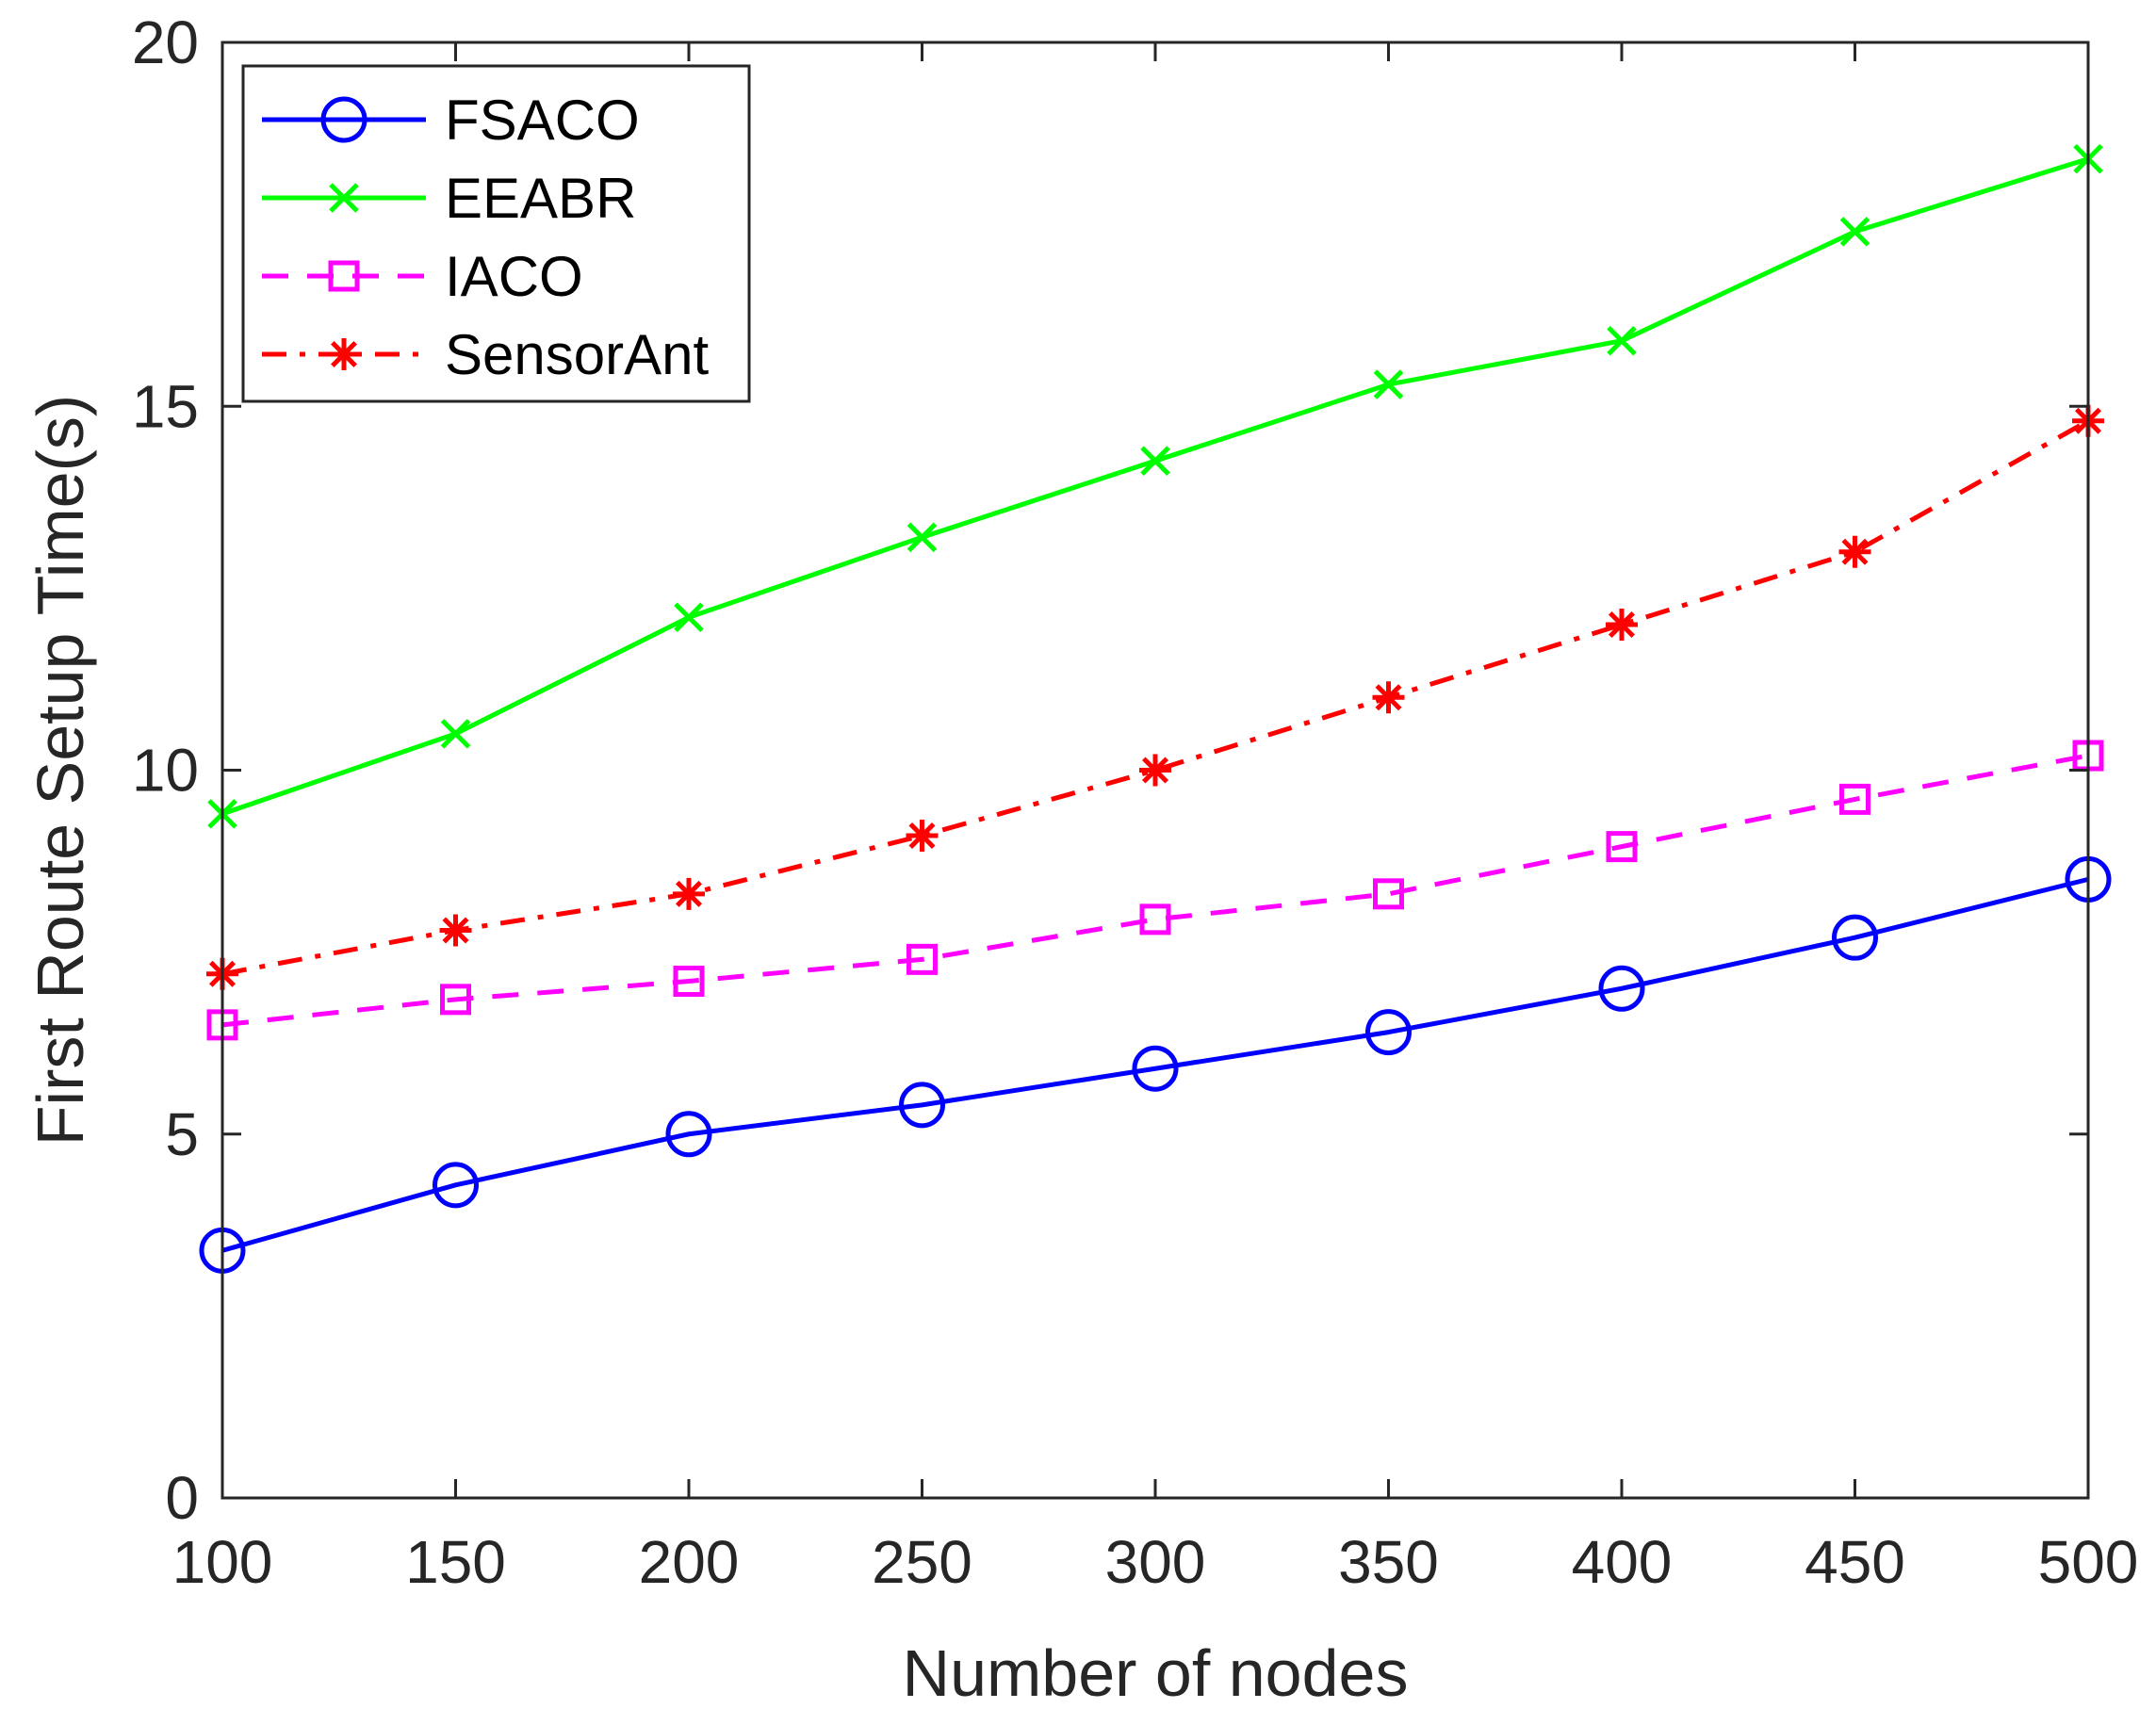 This screenshot has height=1725, width=2156. What do you see at coordinates (1855, 1562) in the screenshot?
I see `x-tick-label: 450` at bounding box center [1855, 1562].